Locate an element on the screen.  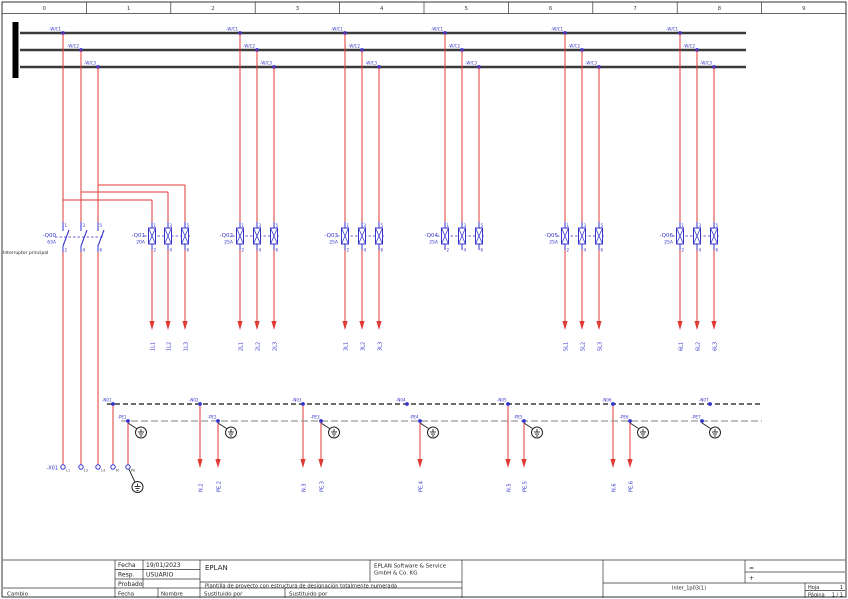
interruption-point-label: N.3 is located at coordinates (305, 487).